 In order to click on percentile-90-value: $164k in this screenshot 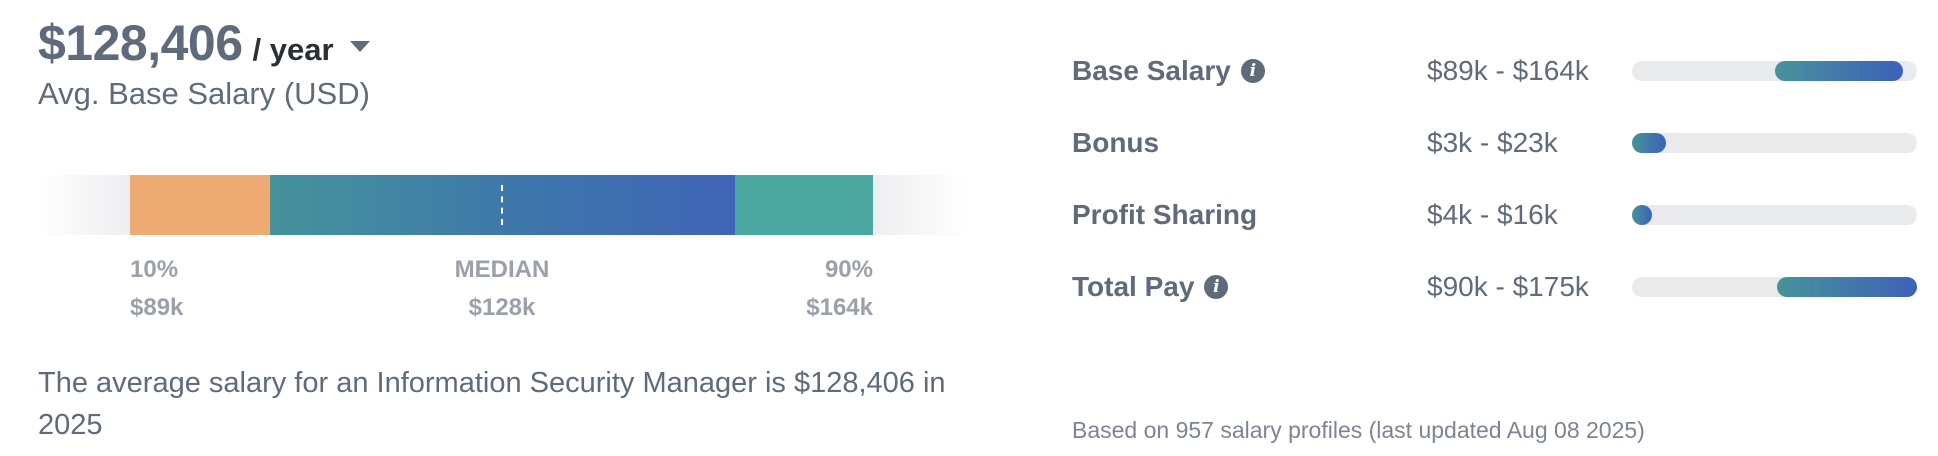, I will do `click(839, 307)`.